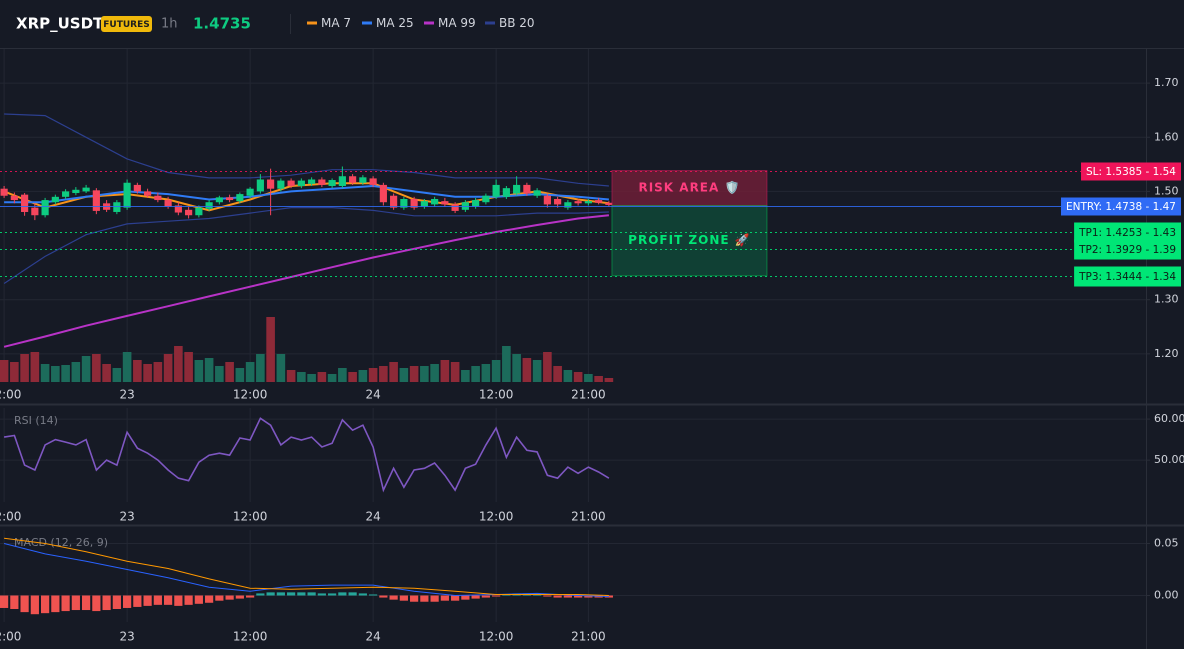 This screenshot has width=1184, height=649. What do you see at coordinates (1166, 82) in the screenshot?
I see `y-tick-label: 1.70` at bounding box center [1166, 82].